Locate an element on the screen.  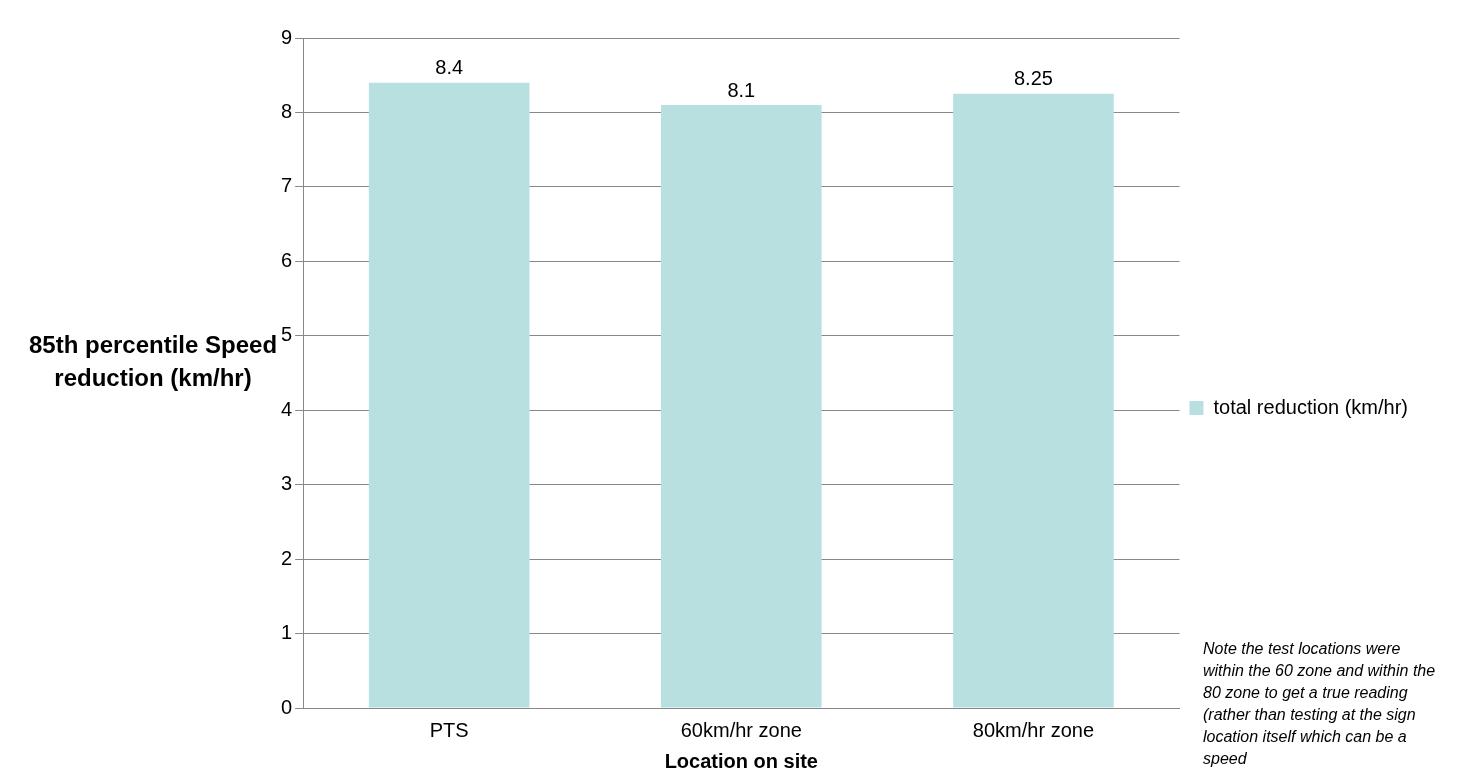
y-tick-label: 8 is located at coordinates (287, 110).